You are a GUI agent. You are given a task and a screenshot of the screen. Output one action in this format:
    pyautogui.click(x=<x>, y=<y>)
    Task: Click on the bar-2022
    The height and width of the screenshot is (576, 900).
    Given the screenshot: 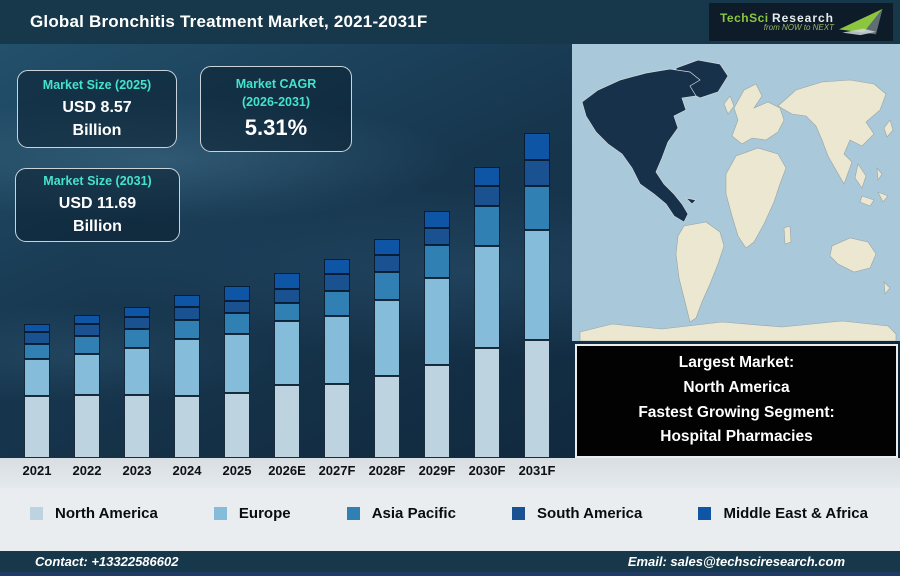 What is the action you would take?
    pyautogui.click(x=87, y=386)
    